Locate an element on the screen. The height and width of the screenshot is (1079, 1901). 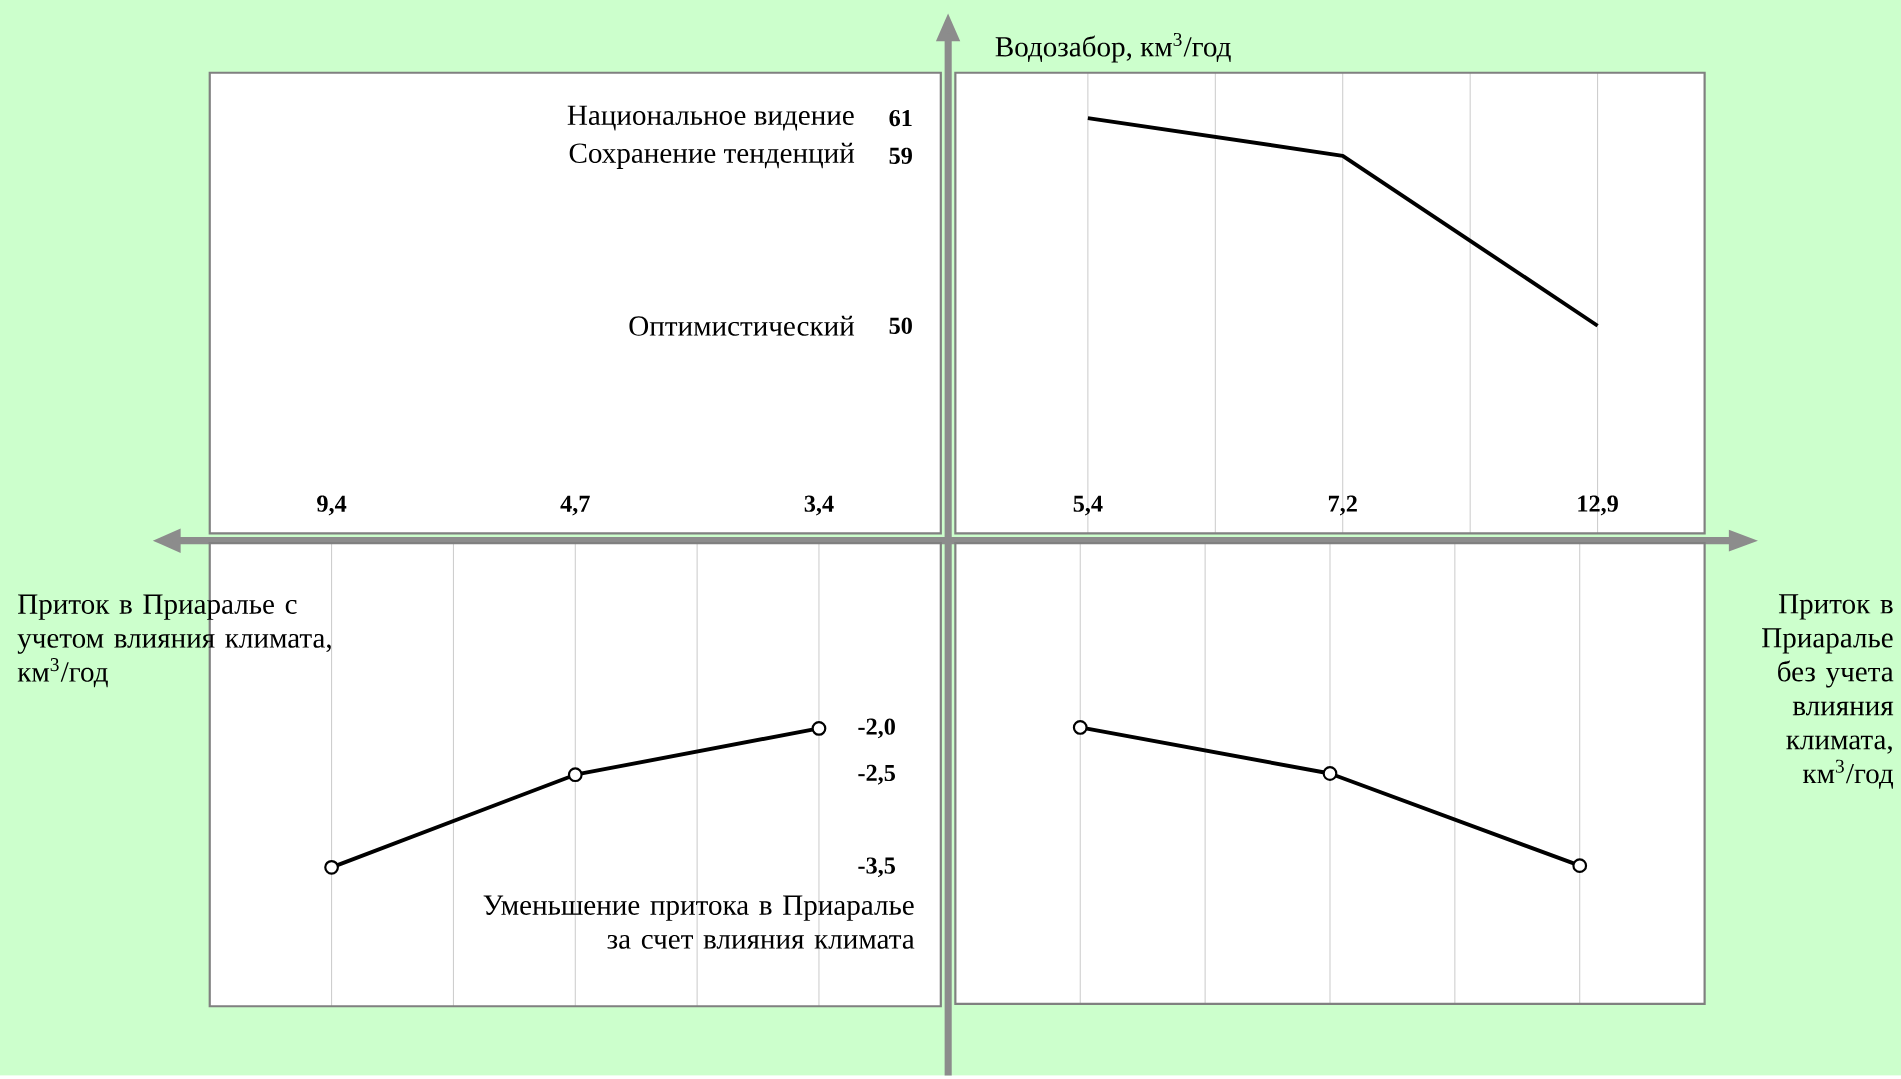
y-axis-title: Уменьшение притока в Приаралье за счет влияния климата is located at coordinates (699, 922).